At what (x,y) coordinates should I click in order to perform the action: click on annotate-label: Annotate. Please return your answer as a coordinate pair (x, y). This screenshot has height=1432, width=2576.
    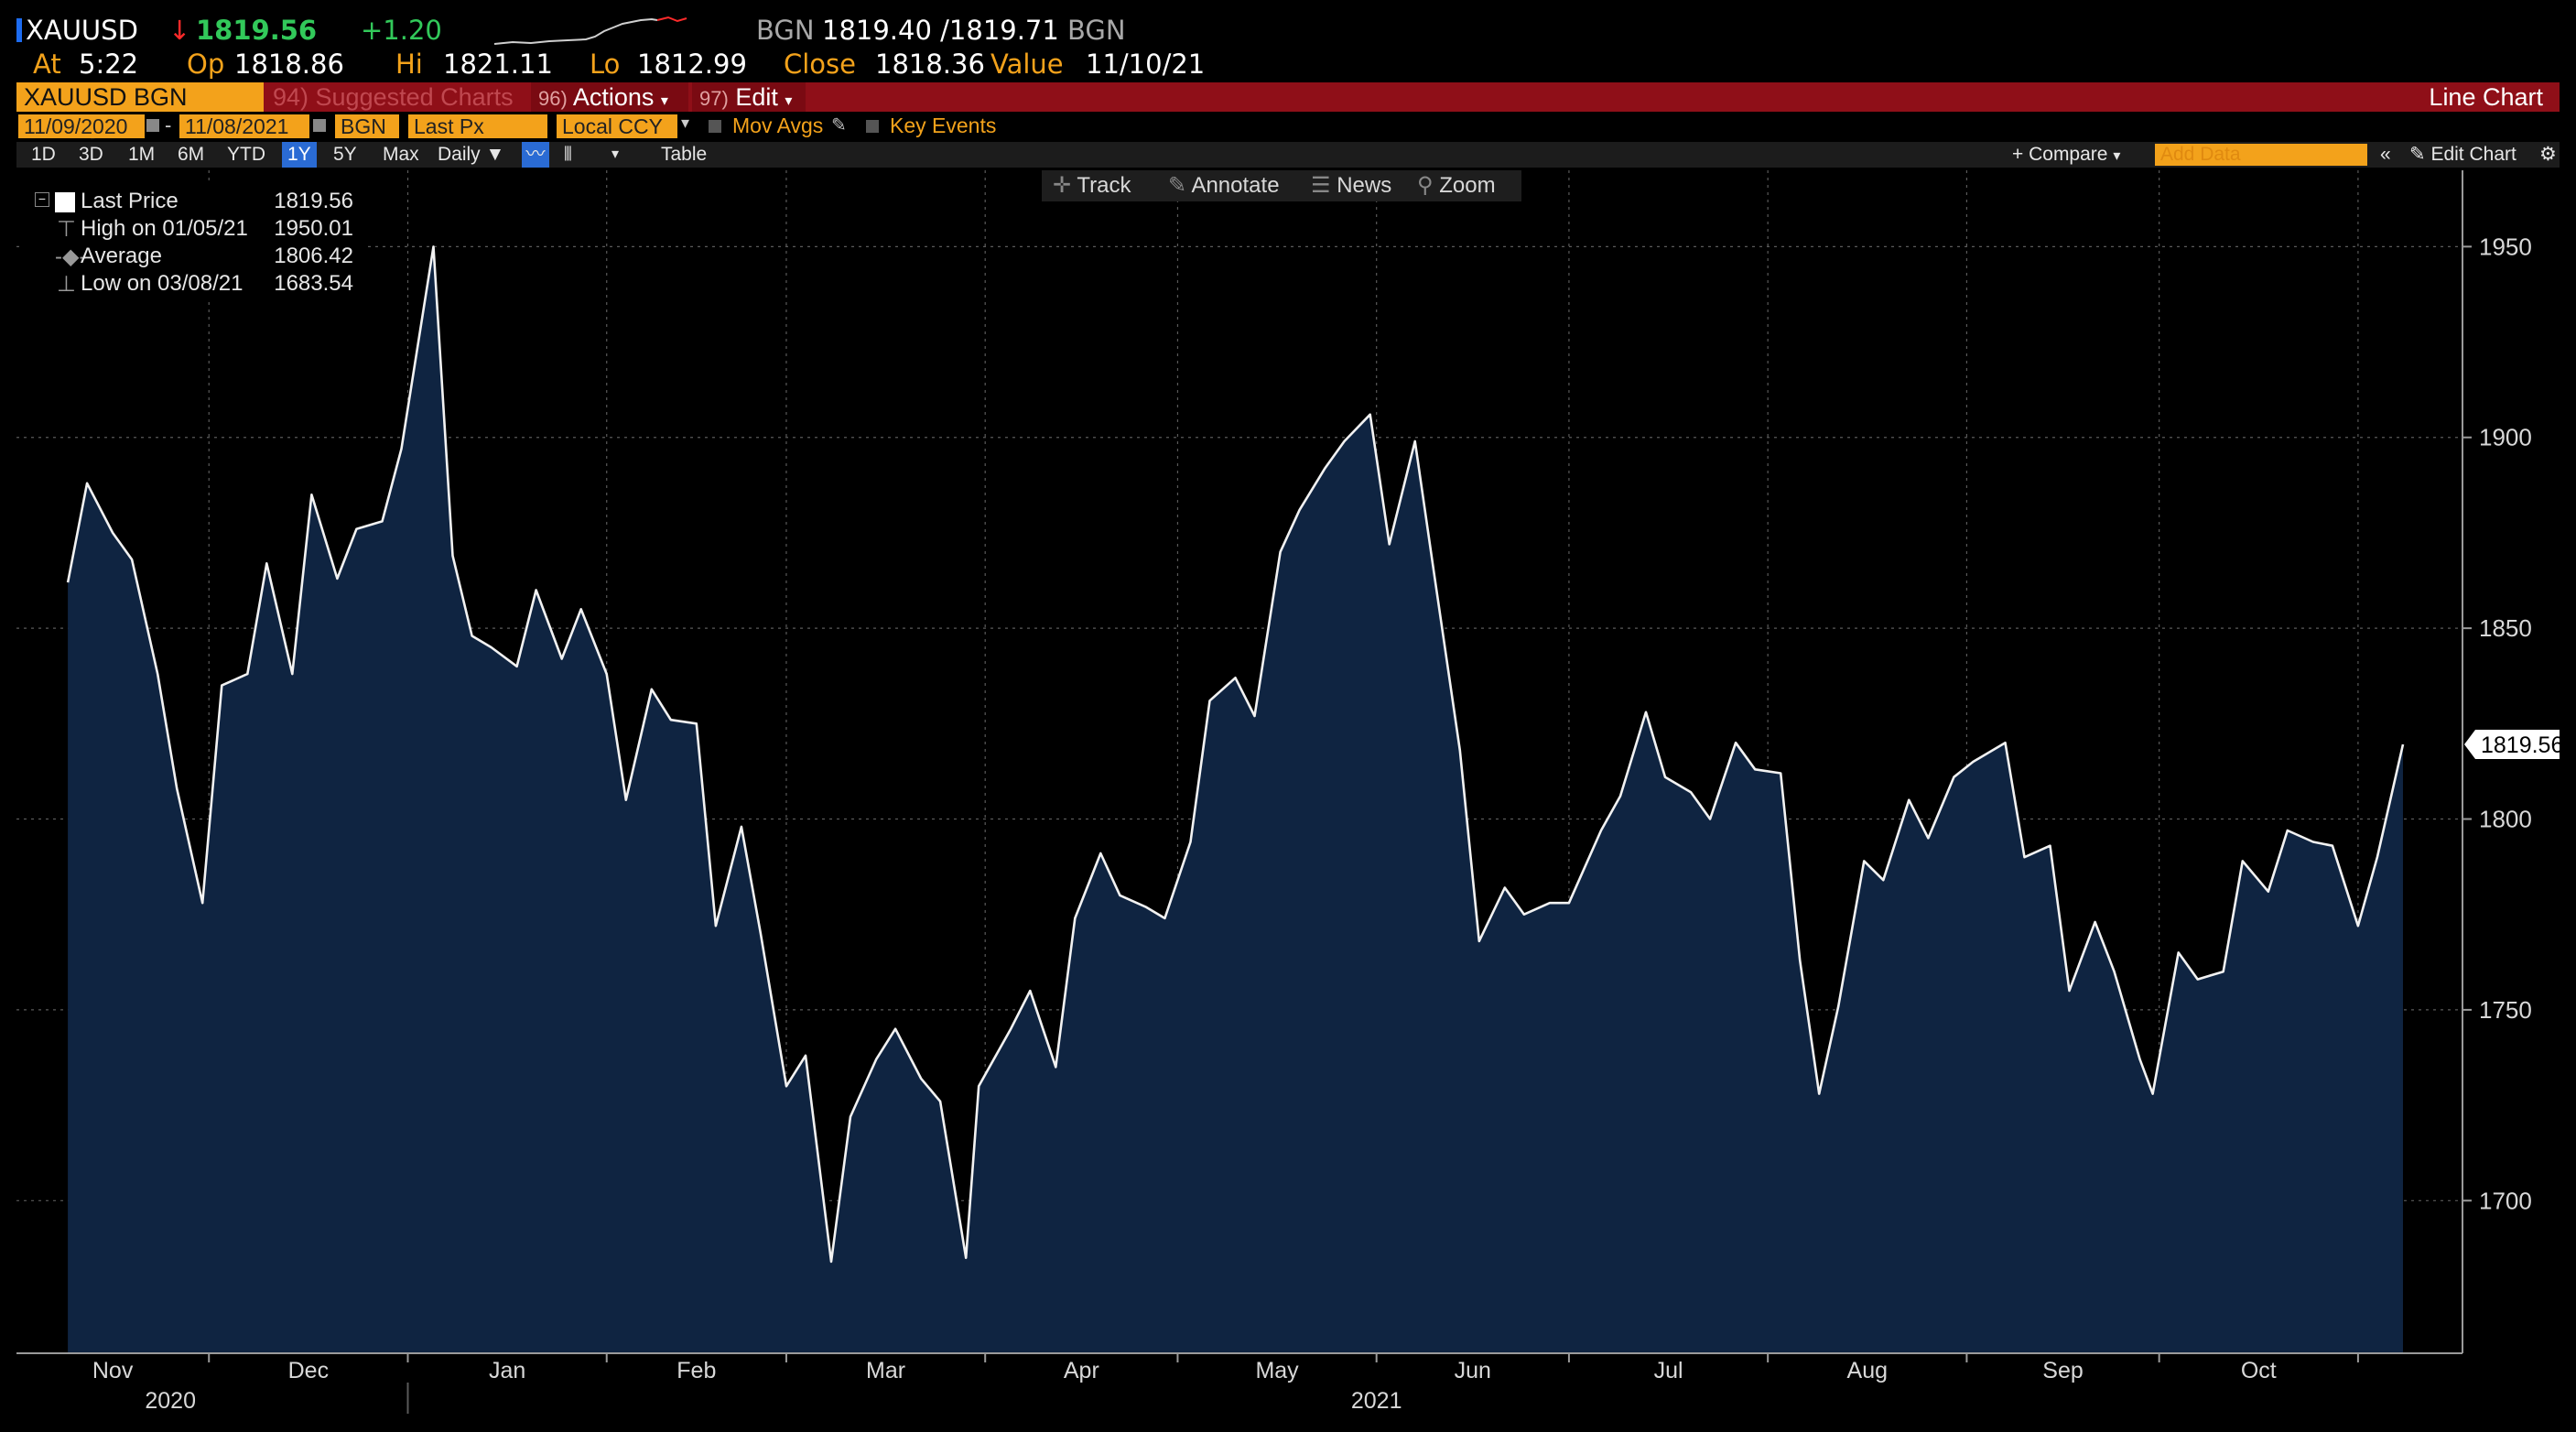
    Looking at the image, I should click on (1236, 185).